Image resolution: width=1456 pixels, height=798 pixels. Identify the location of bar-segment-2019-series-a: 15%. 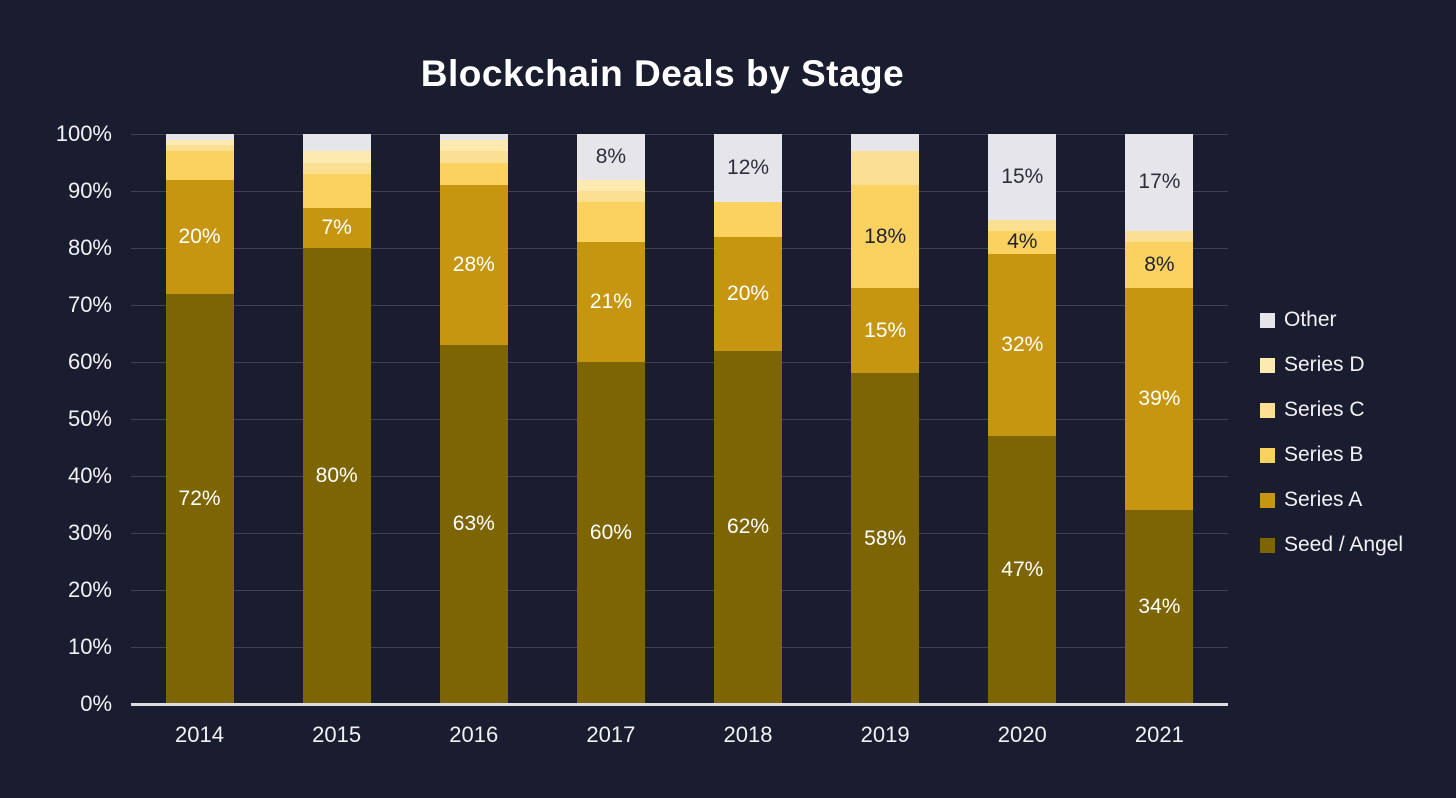
(885, 330).